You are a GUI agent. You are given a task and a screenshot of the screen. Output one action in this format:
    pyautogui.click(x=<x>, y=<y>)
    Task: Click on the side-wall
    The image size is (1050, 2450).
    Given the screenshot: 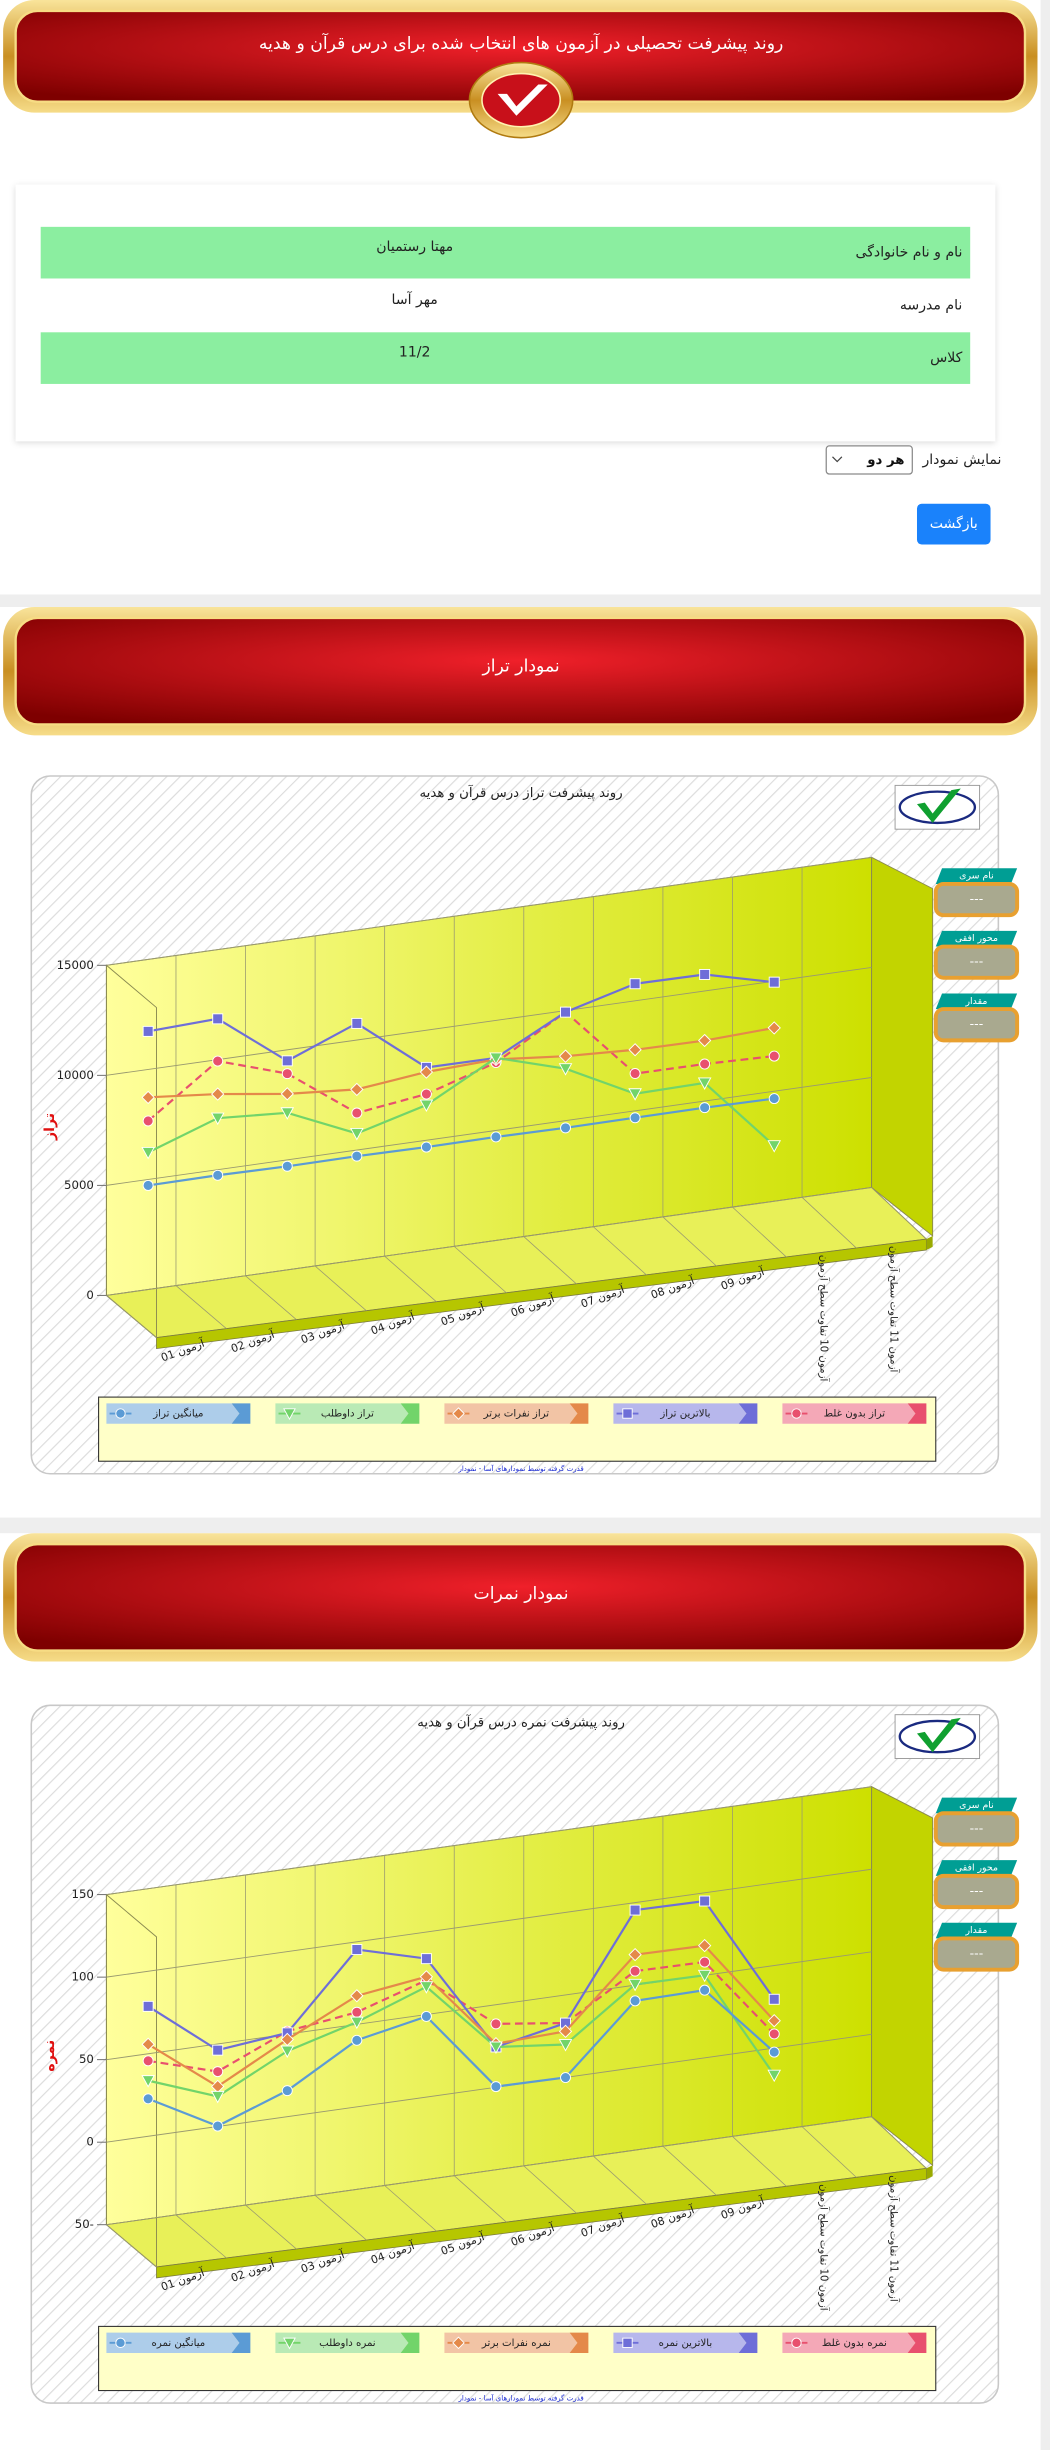 What is the action you would take?
    pyautogui.click(x=902, y=1976)
    